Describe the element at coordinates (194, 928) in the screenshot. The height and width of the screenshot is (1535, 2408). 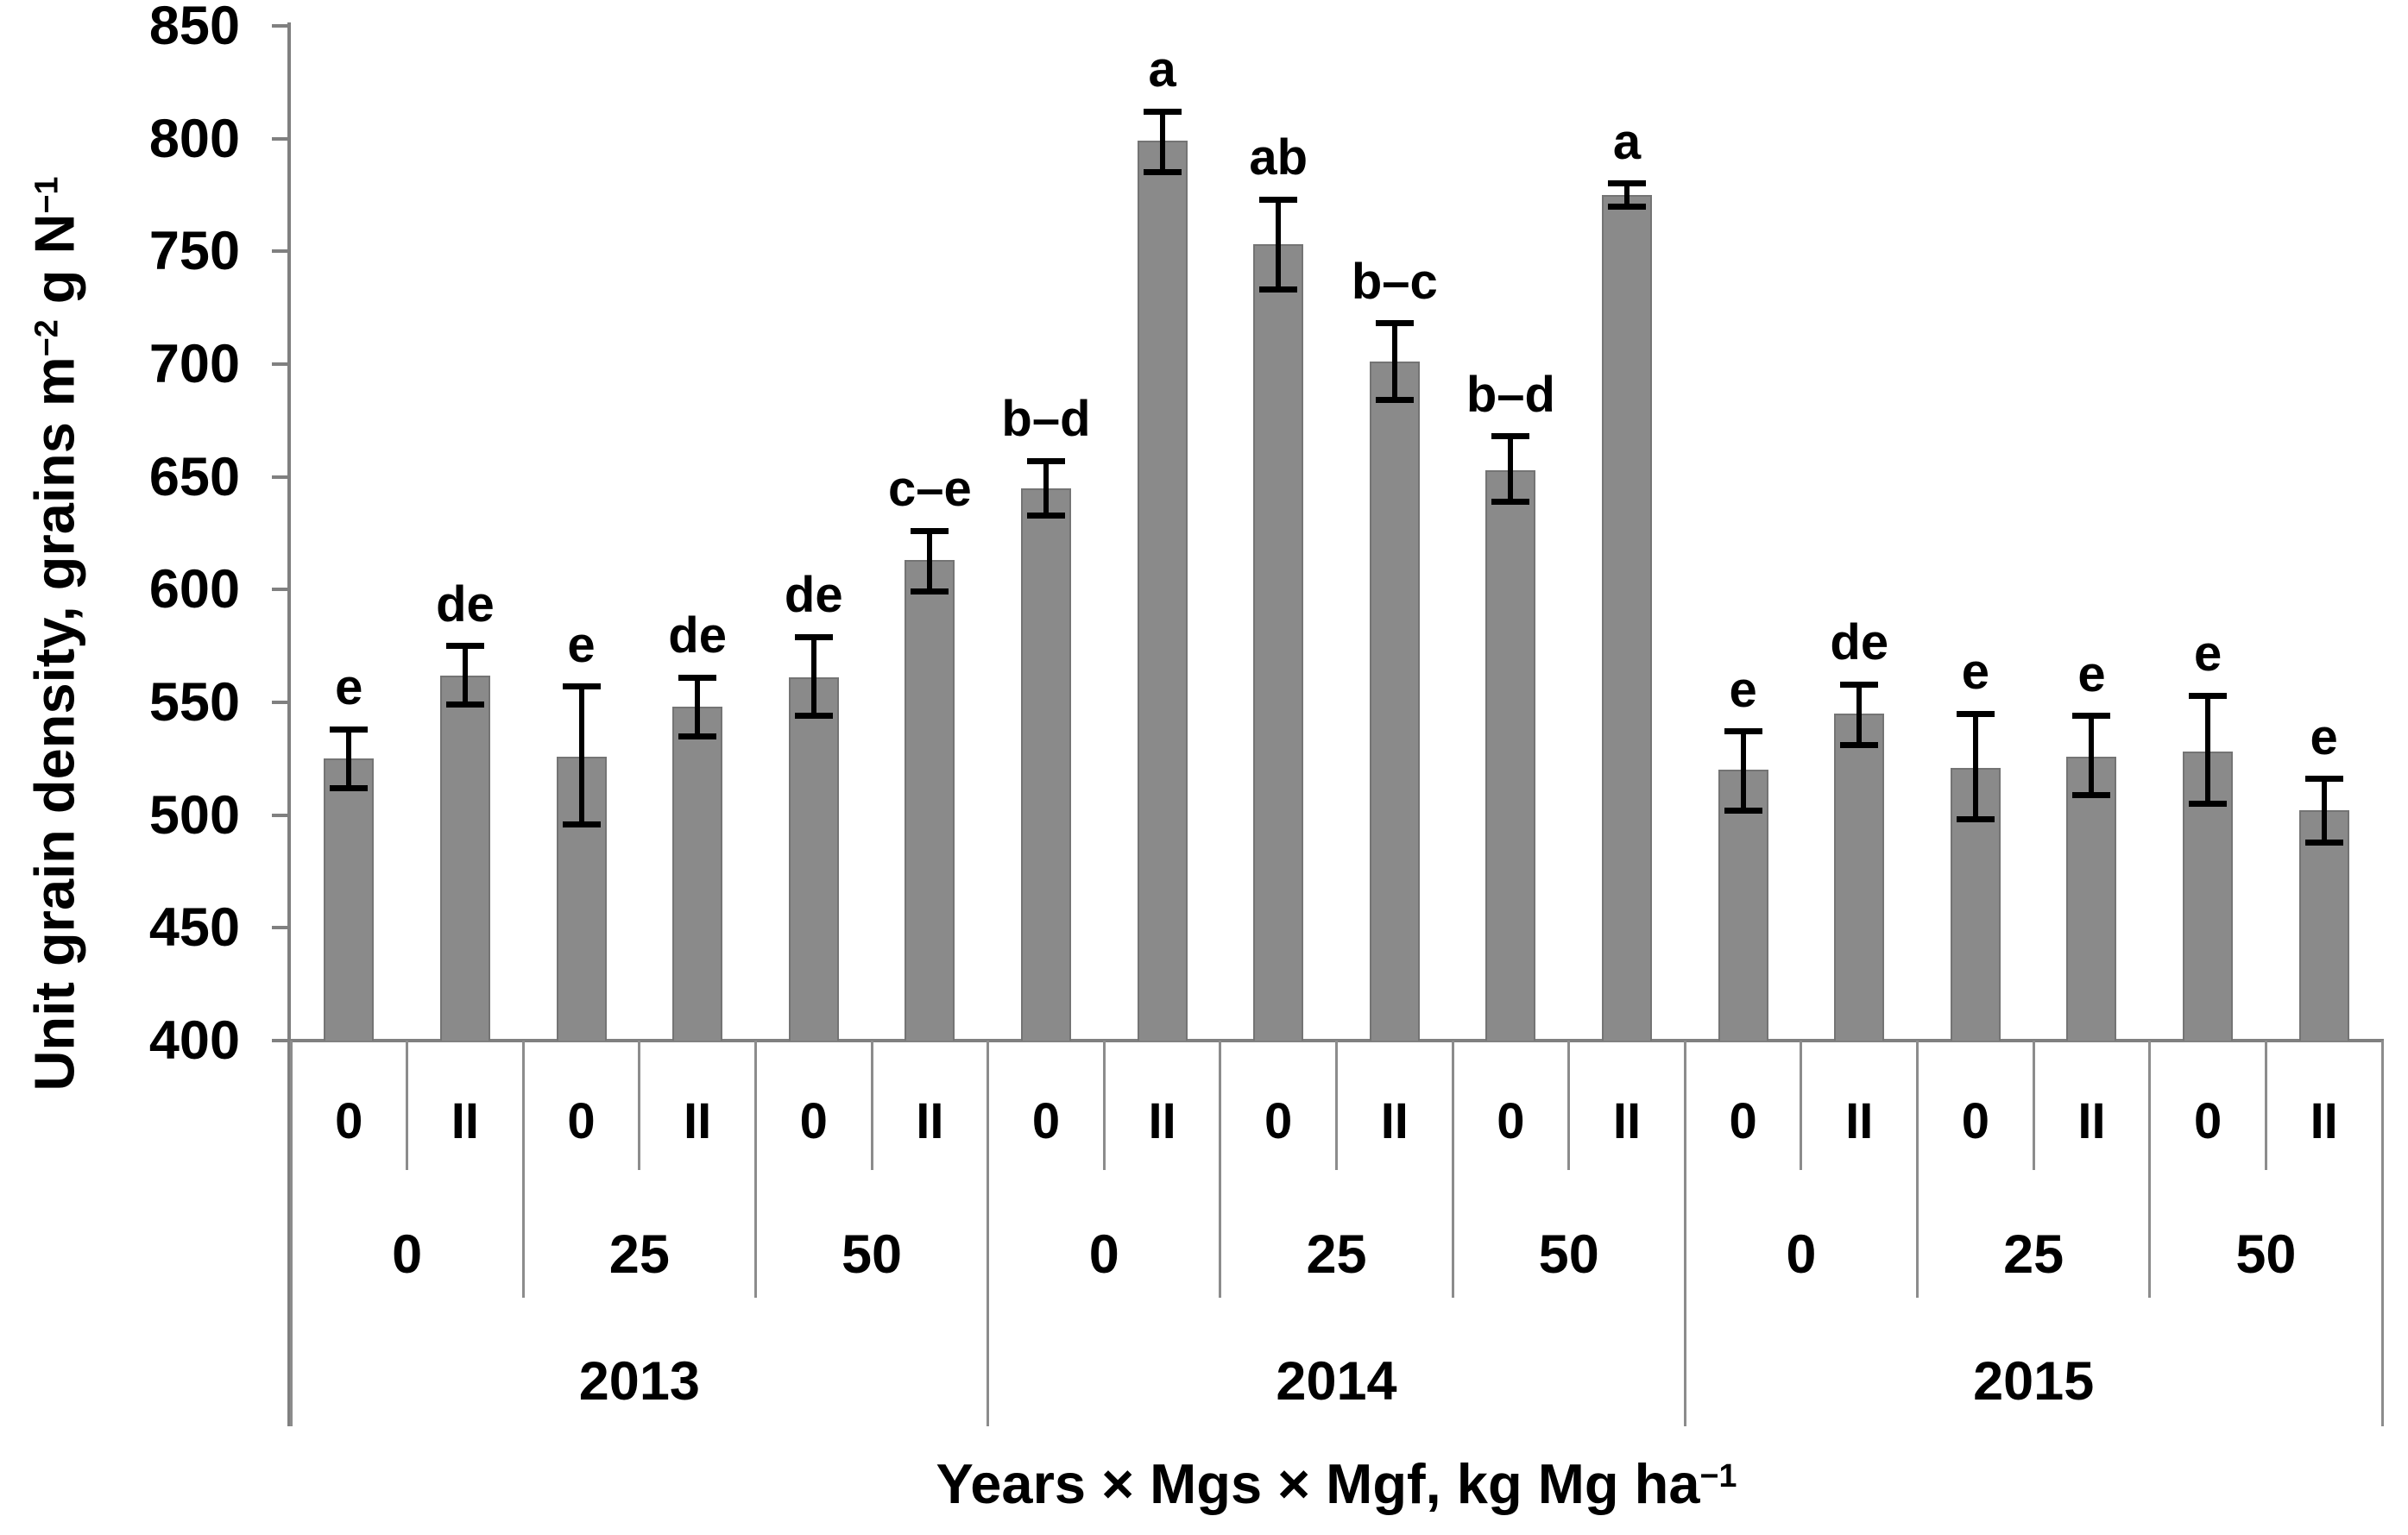
I see `y-tick-label: 450` at that location.